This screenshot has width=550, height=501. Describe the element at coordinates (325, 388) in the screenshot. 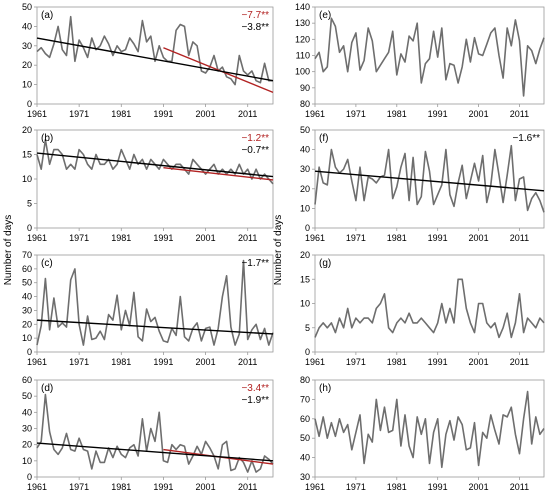

I see `panel-label: (h)` at that location.